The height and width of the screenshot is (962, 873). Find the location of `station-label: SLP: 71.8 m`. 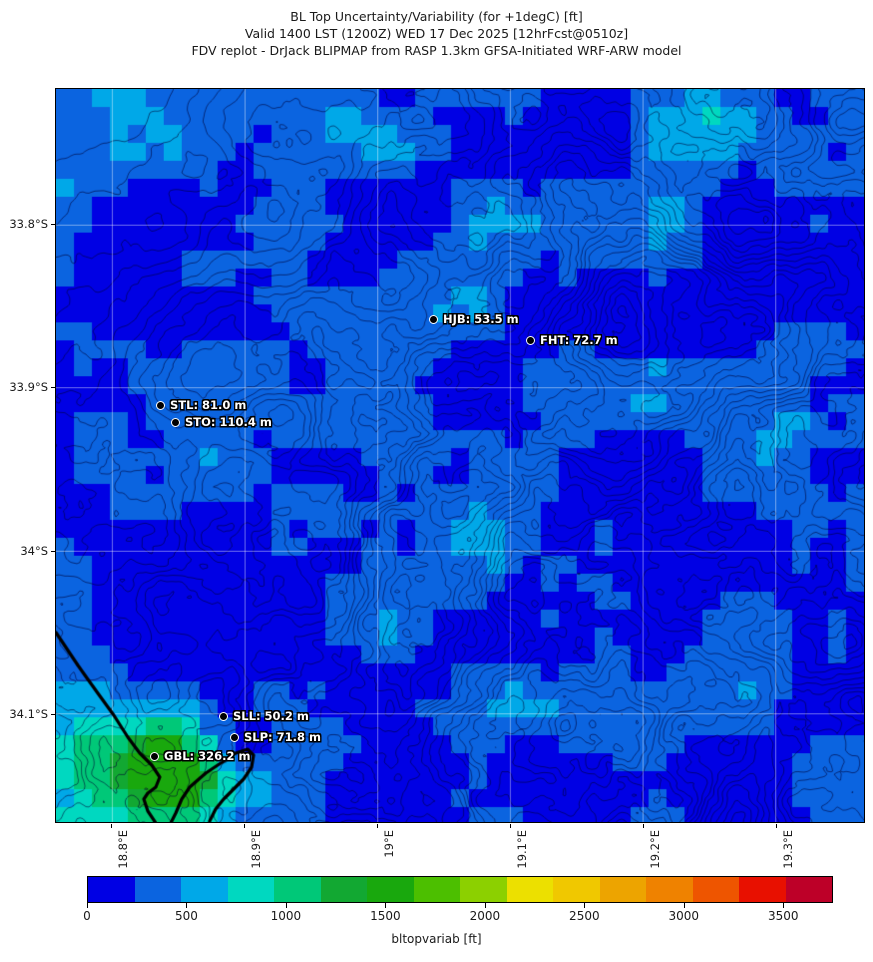

station-label: SLP: 71.8 m is located at coordinates (283, 737).